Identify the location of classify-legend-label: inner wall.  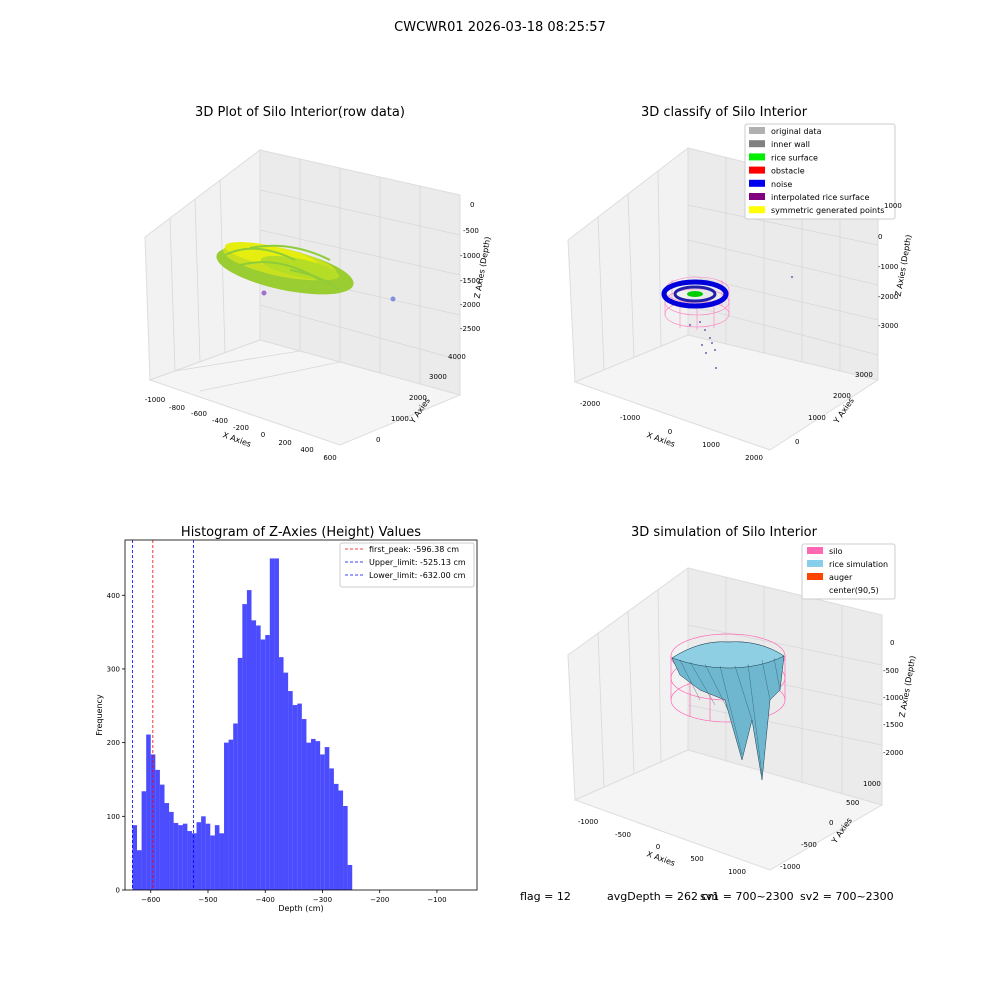
(790, 144).